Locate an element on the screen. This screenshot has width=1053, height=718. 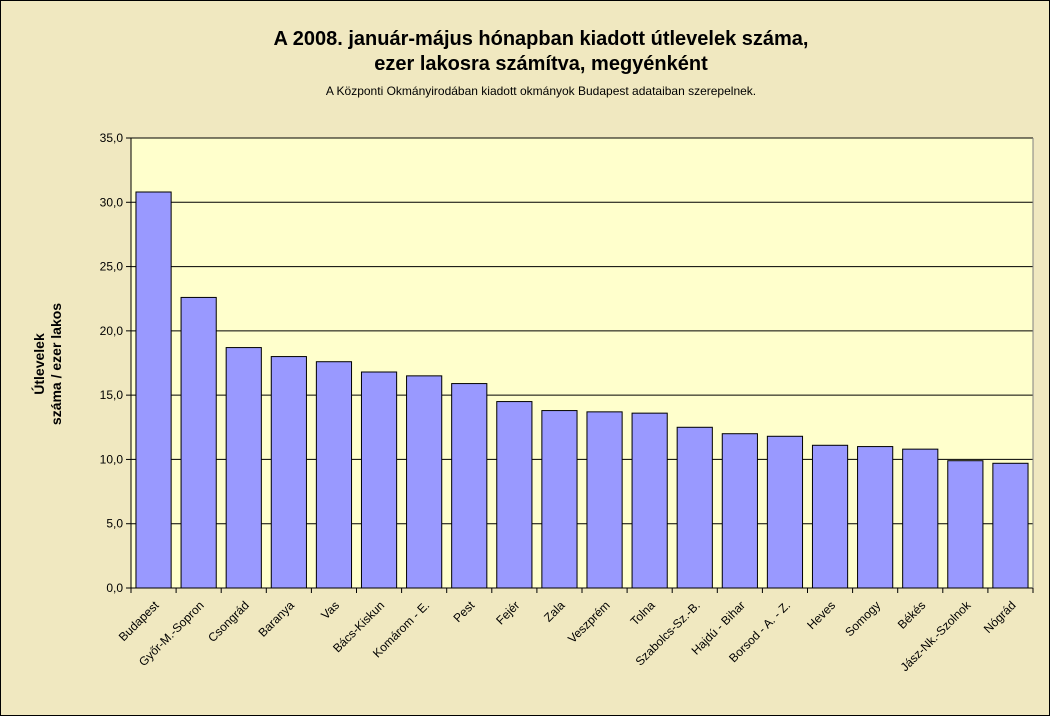
y-axis-title: Útlevelek száma / ezer lakos is located at coordinates (47, 364).